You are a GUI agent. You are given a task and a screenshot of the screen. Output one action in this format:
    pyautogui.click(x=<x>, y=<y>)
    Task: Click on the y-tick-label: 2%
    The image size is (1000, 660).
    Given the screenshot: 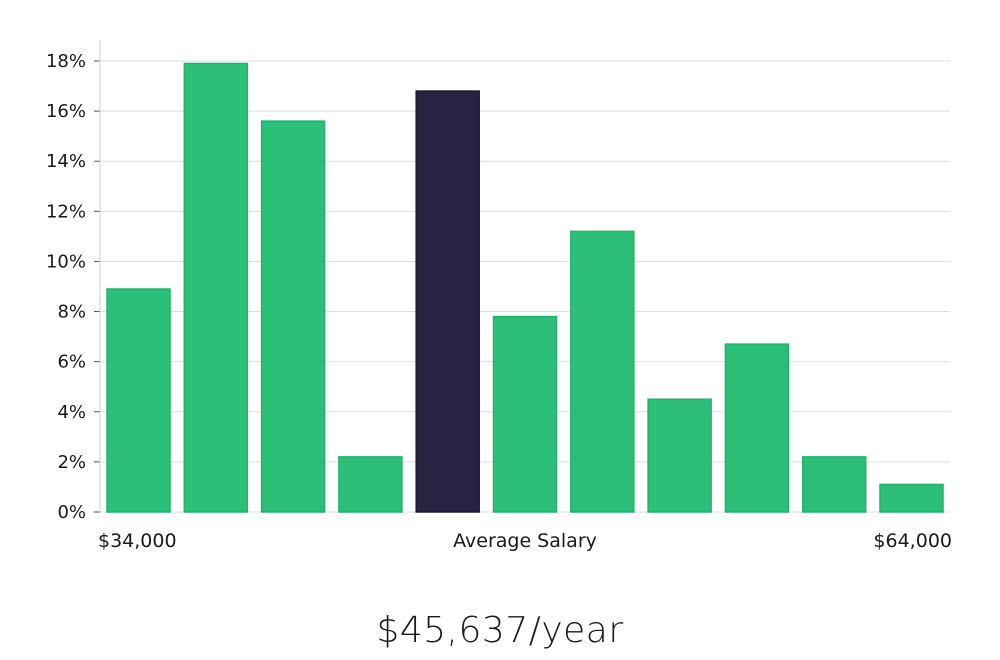 What is the action you would take?
    pyautogui.click(x=71, y=462)
    